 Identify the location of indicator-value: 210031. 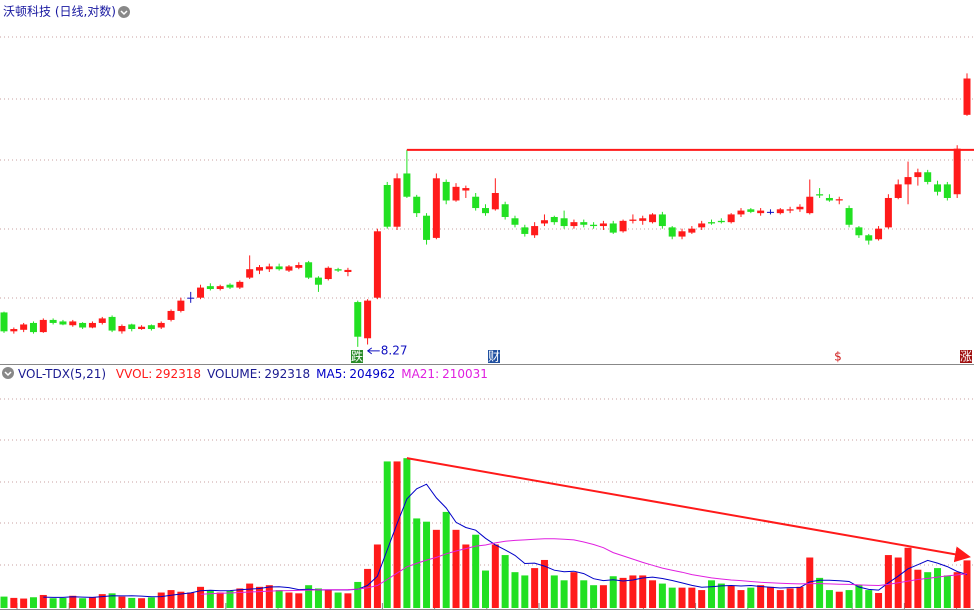
(465, 374).